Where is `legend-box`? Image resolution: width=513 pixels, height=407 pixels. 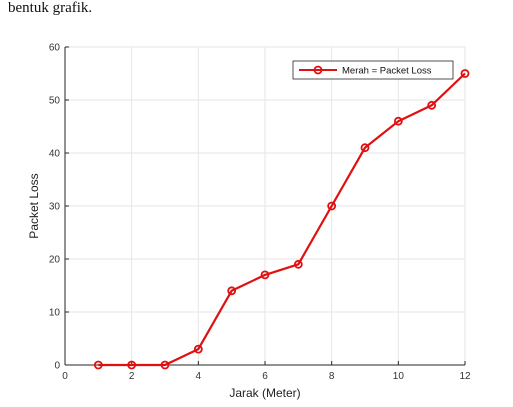
legend-box is located at coordinates (373, 70).